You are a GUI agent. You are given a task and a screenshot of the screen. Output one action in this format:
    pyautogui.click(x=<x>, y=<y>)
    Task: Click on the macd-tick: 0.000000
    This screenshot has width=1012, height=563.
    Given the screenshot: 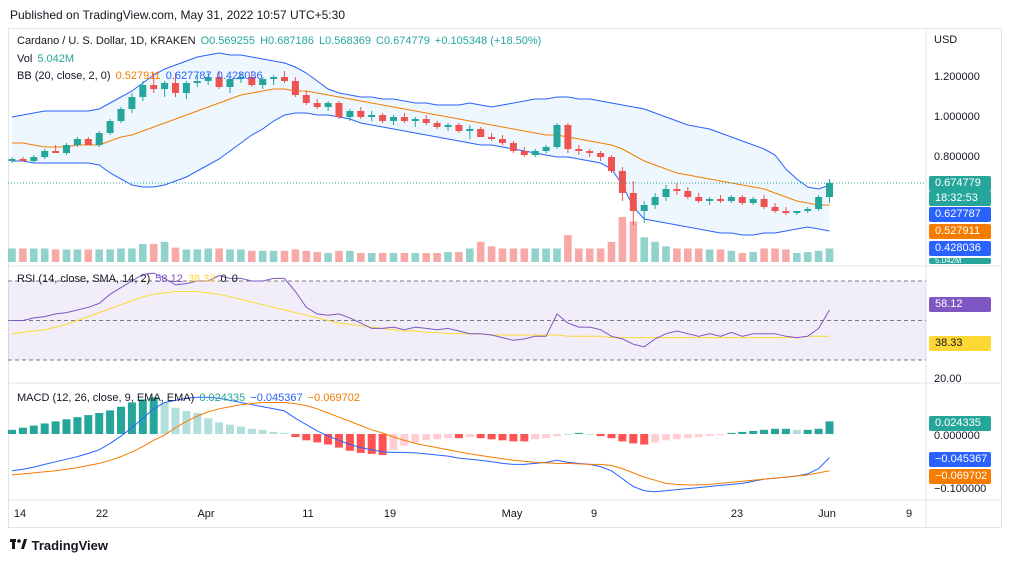 What is the action you would take?
    pyautogui.click(x=957, y=436)
    